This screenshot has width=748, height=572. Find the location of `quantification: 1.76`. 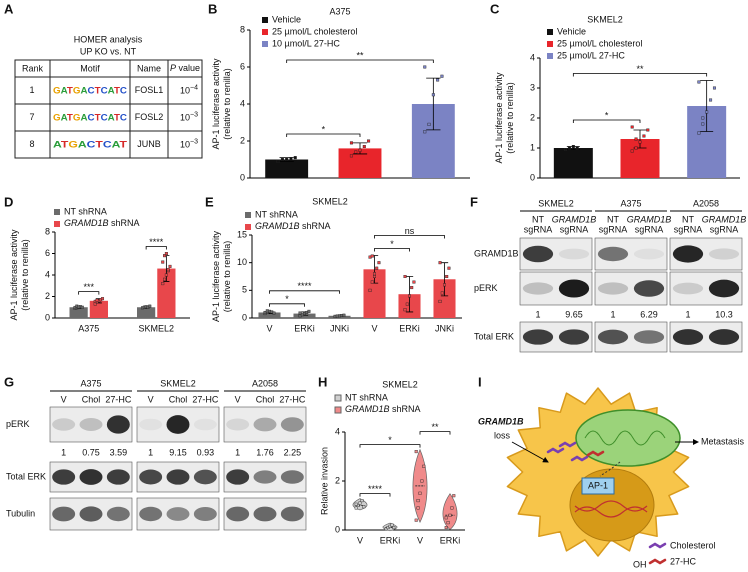

quantification: 1.76 is located at coordinates (265, 452).